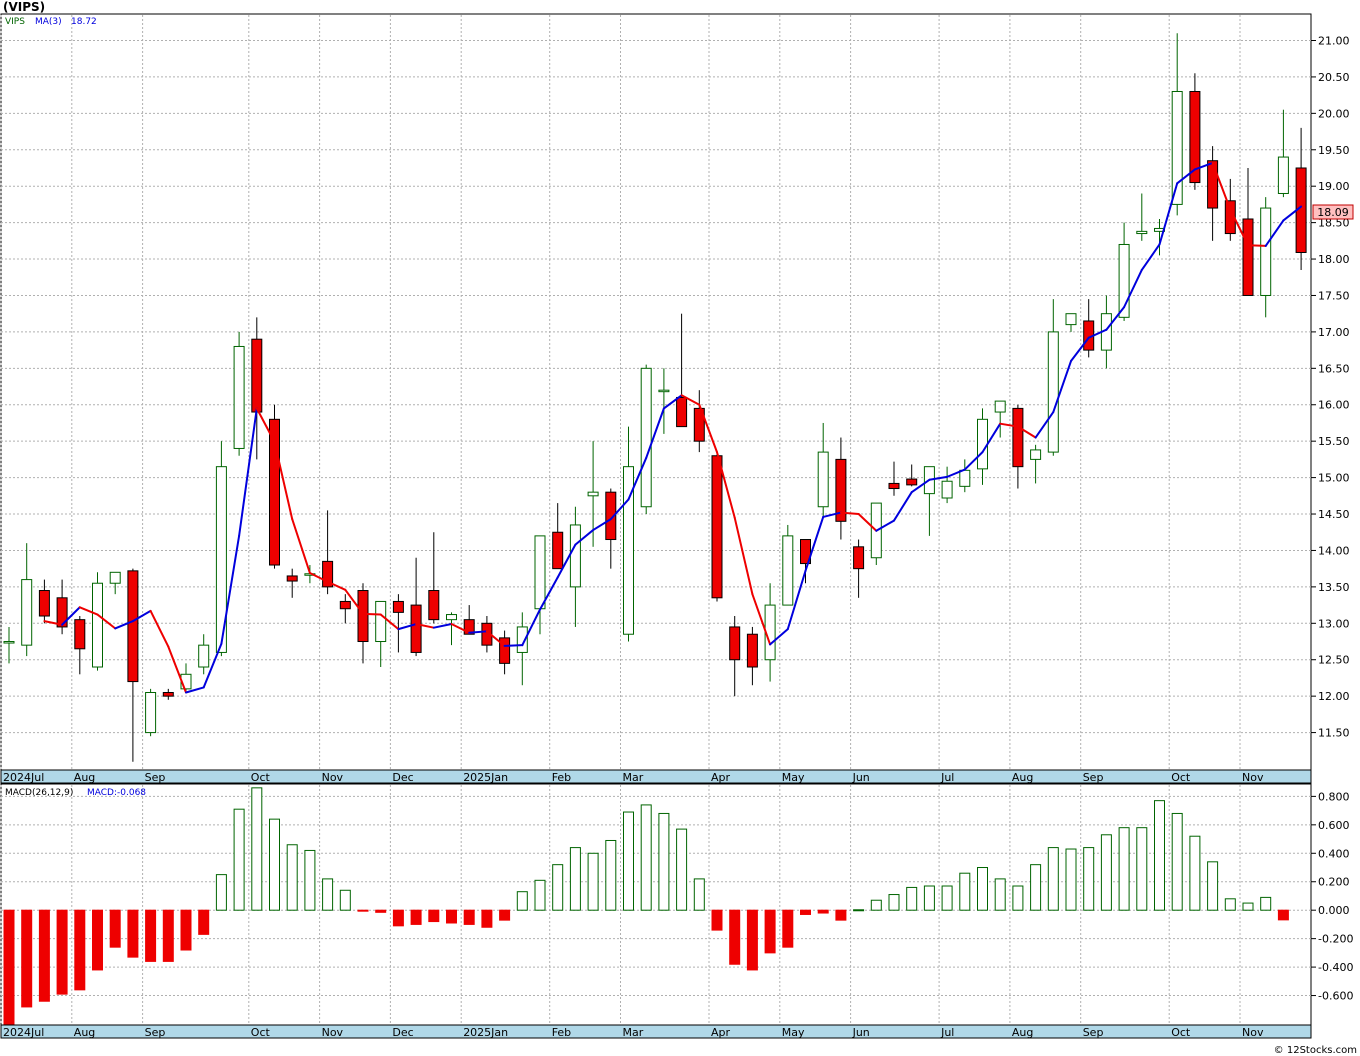  What do you see at coordinates (1093, 1032) in the screenshot?
I see `x-tick-label: Sep` at bounding box center [1093, 1032].